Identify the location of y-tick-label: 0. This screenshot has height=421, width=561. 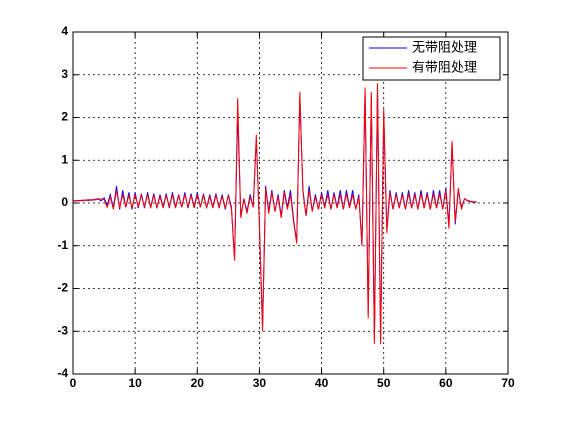
(64, 202).